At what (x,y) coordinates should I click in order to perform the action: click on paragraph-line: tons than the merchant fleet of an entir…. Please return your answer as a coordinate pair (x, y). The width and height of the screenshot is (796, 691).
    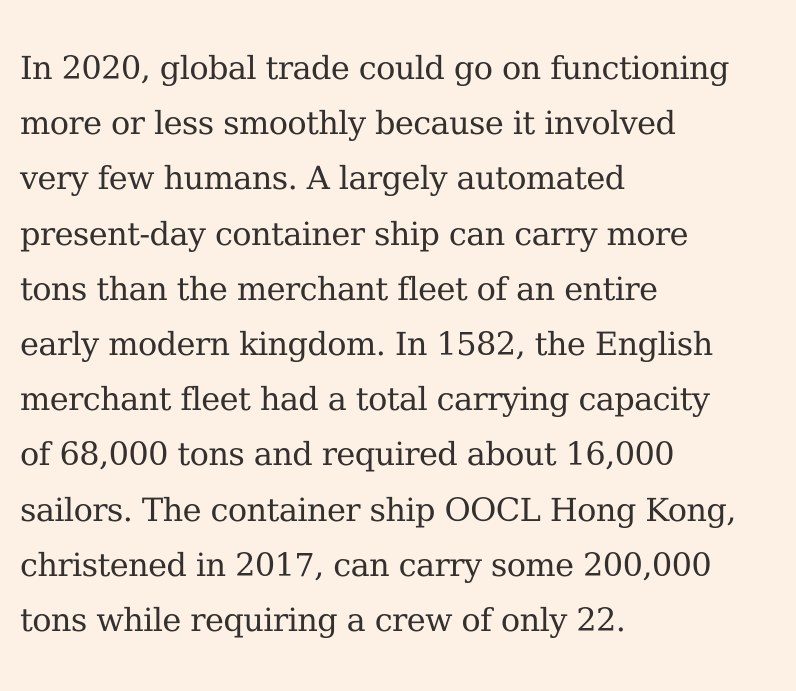
    Looking at the image, I should click on (339, 288).